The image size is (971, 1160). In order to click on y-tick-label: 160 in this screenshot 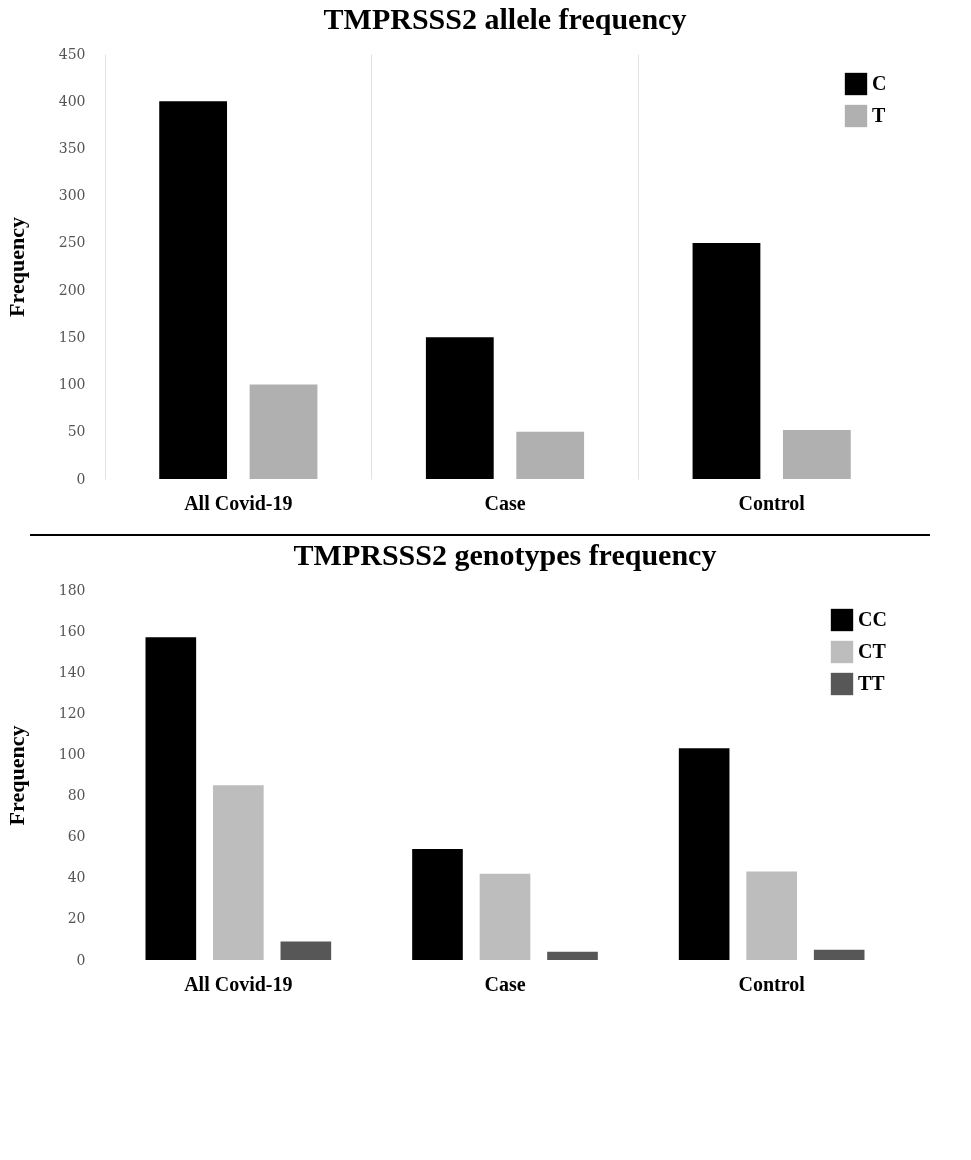, I will do `click(72, 630)`.